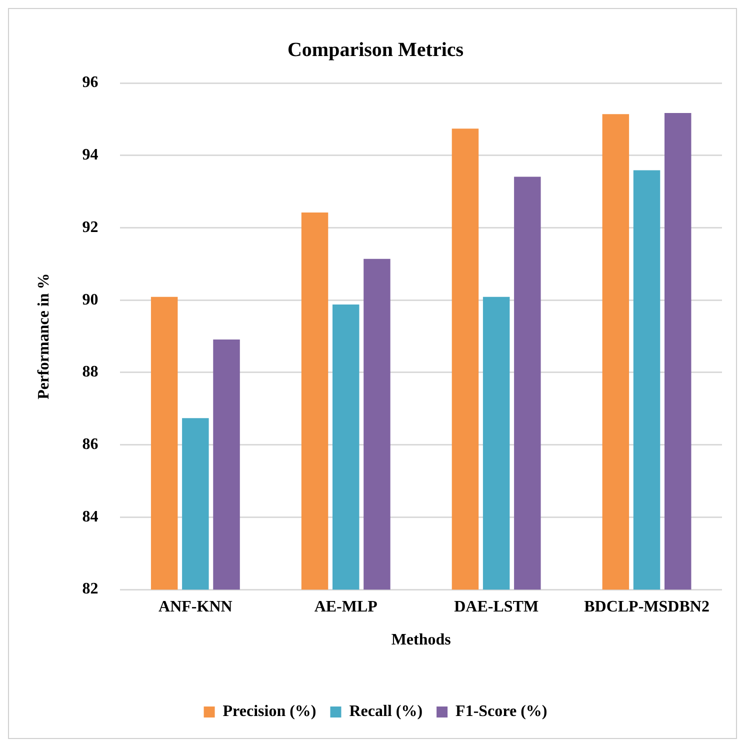 The width and height of the screenshot is (747, 749). I want to click on x-tick-label: ANF-KNN, so click(195, 607).